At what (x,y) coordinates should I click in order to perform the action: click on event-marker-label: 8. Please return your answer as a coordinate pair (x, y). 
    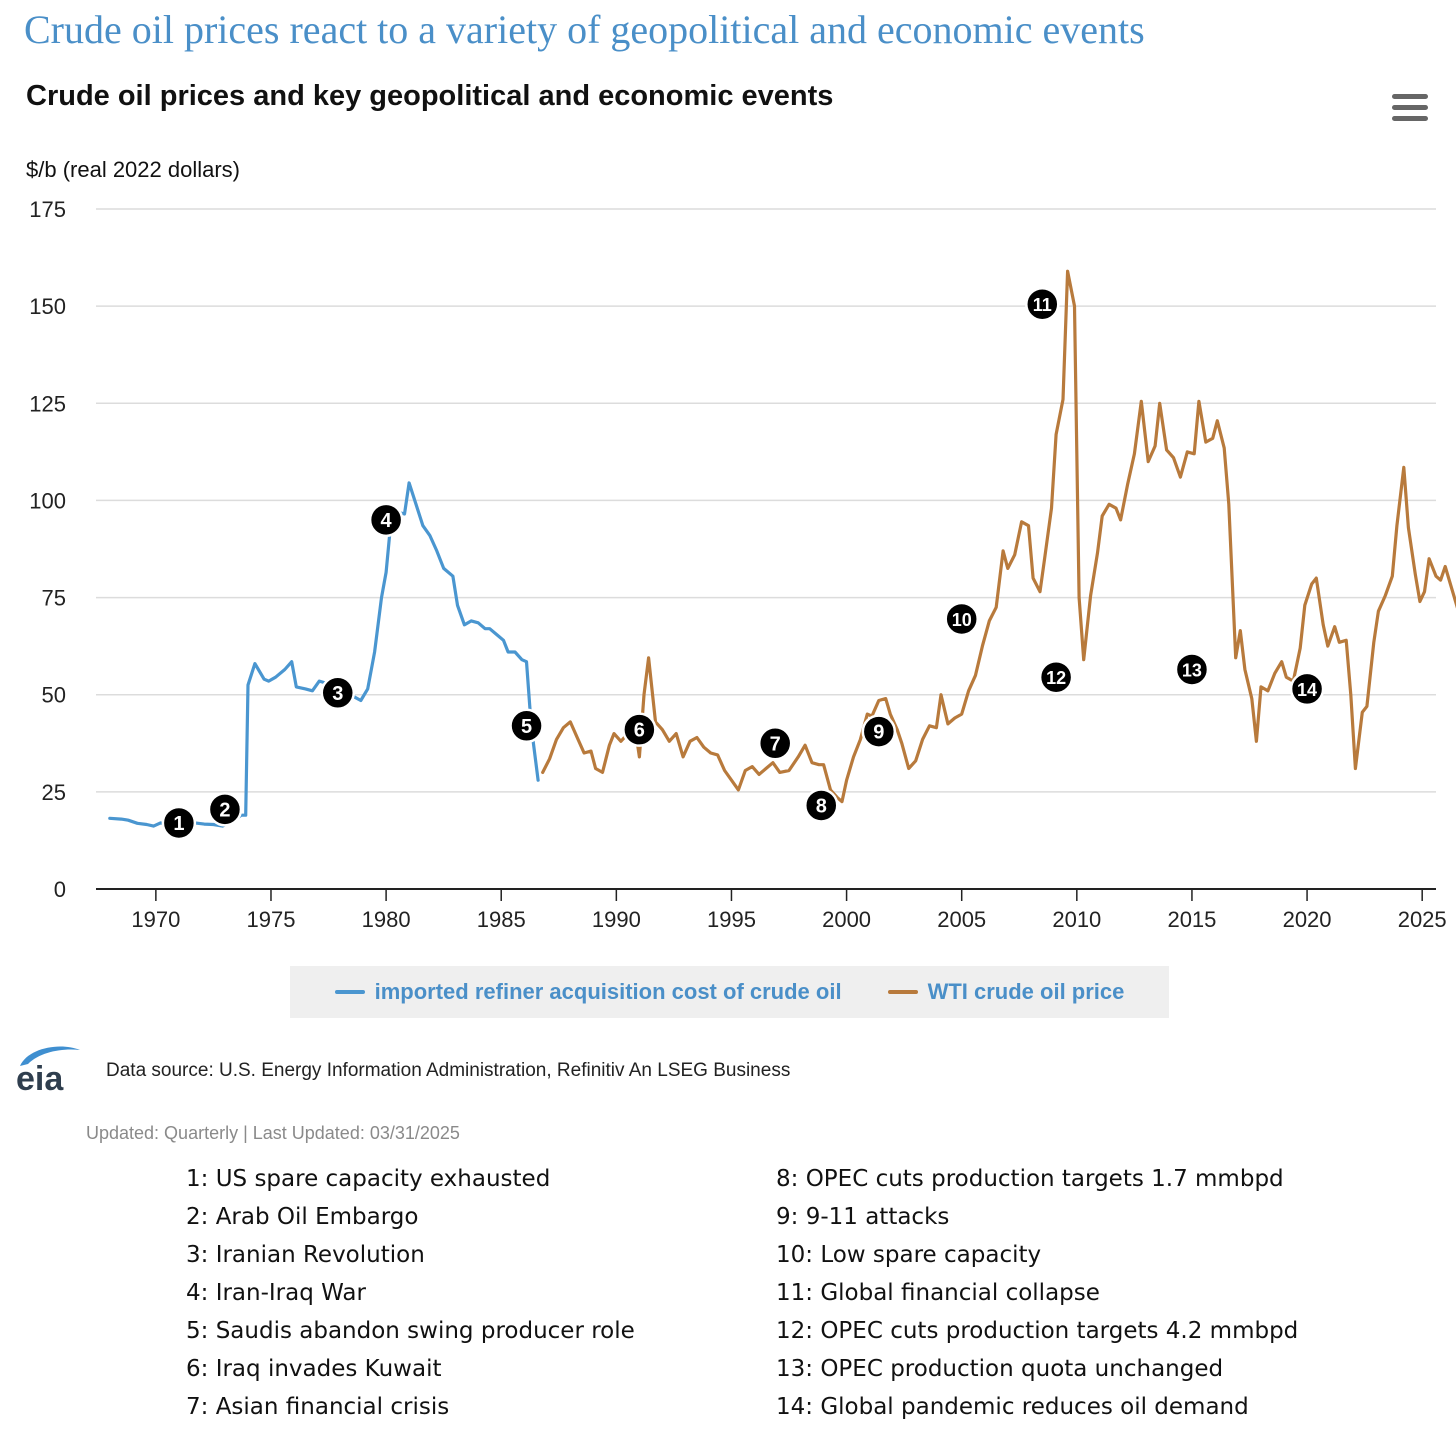
    Looking at the image, I should click on (821, 806).